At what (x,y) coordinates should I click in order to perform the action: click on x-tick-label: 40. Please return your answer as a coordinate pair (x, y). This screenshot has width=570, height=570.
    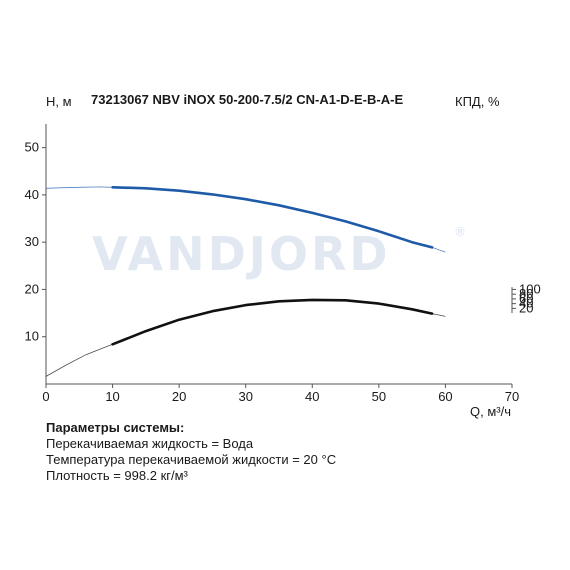
    Looking at the image, I should click on (312, 396).